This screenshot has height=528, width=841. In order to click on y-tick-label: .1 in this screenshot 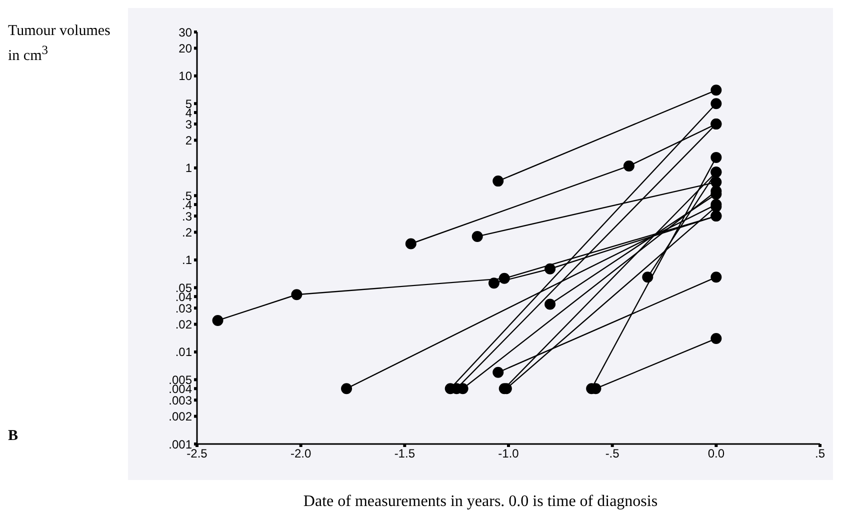, I will do `click(187, 260)`.